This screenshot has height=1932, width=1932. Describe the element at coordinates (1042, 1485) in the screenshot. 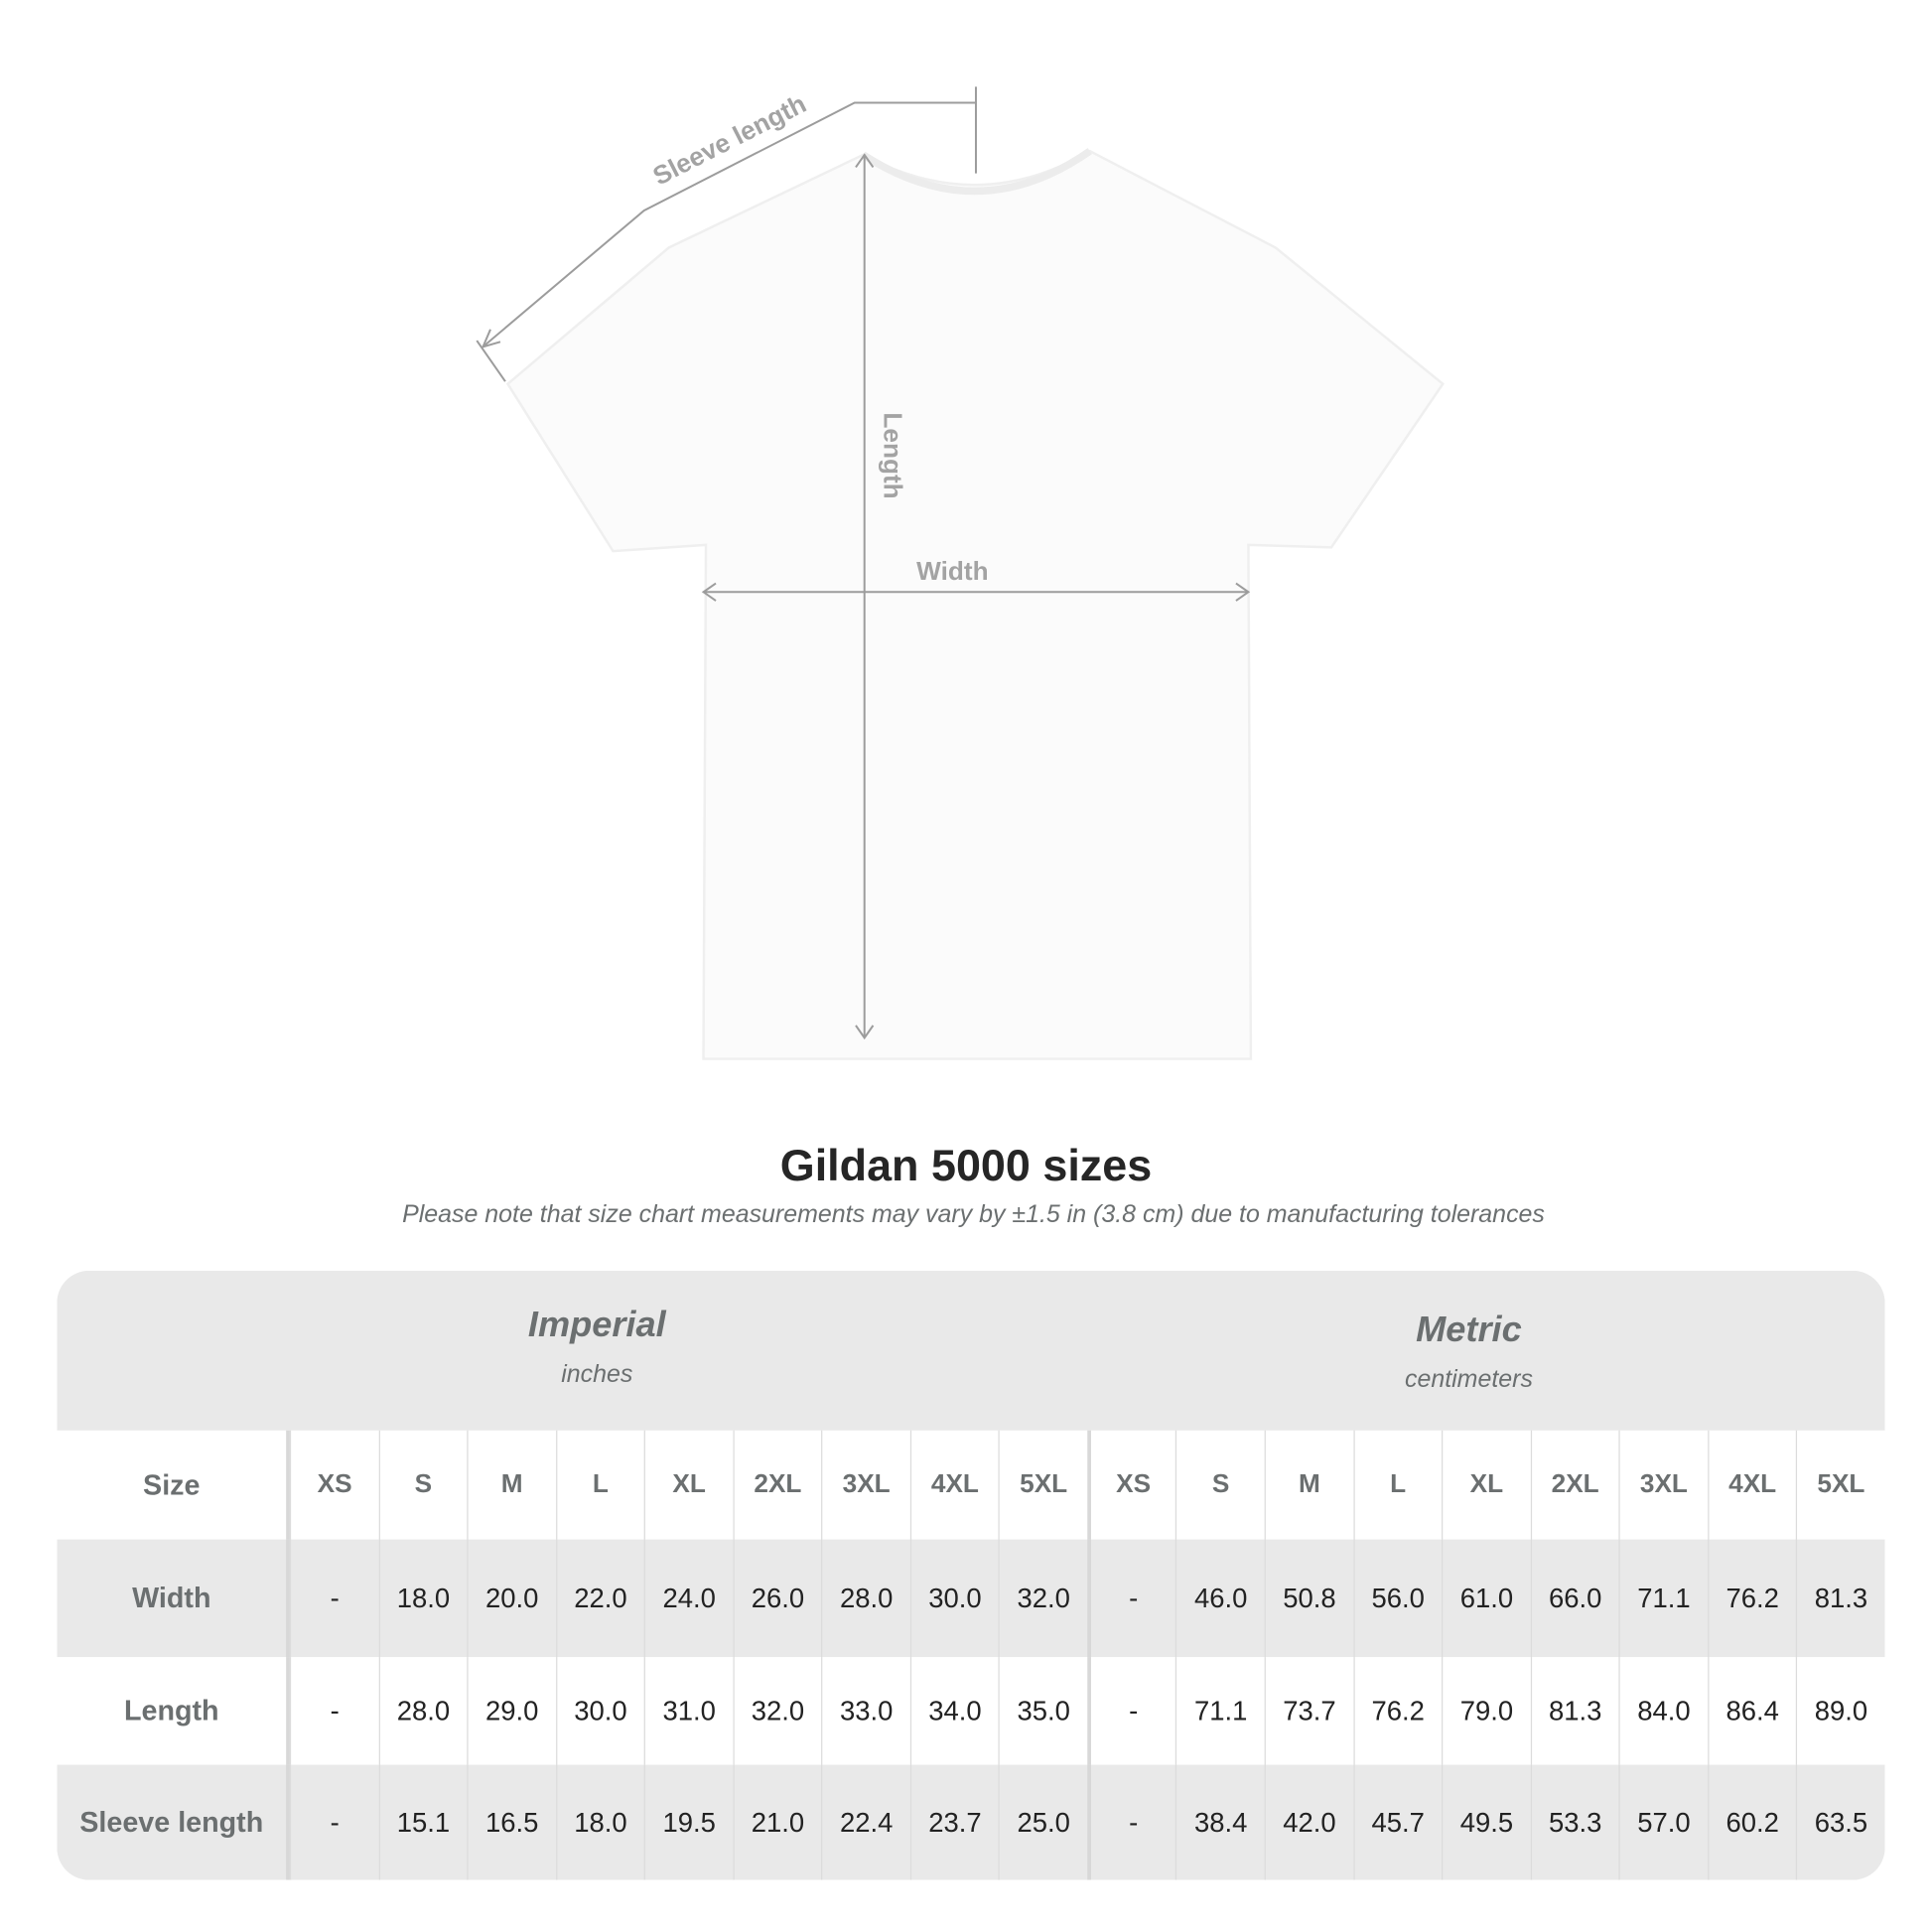

I see `imperial-size-5xl: 5XL` at that location.